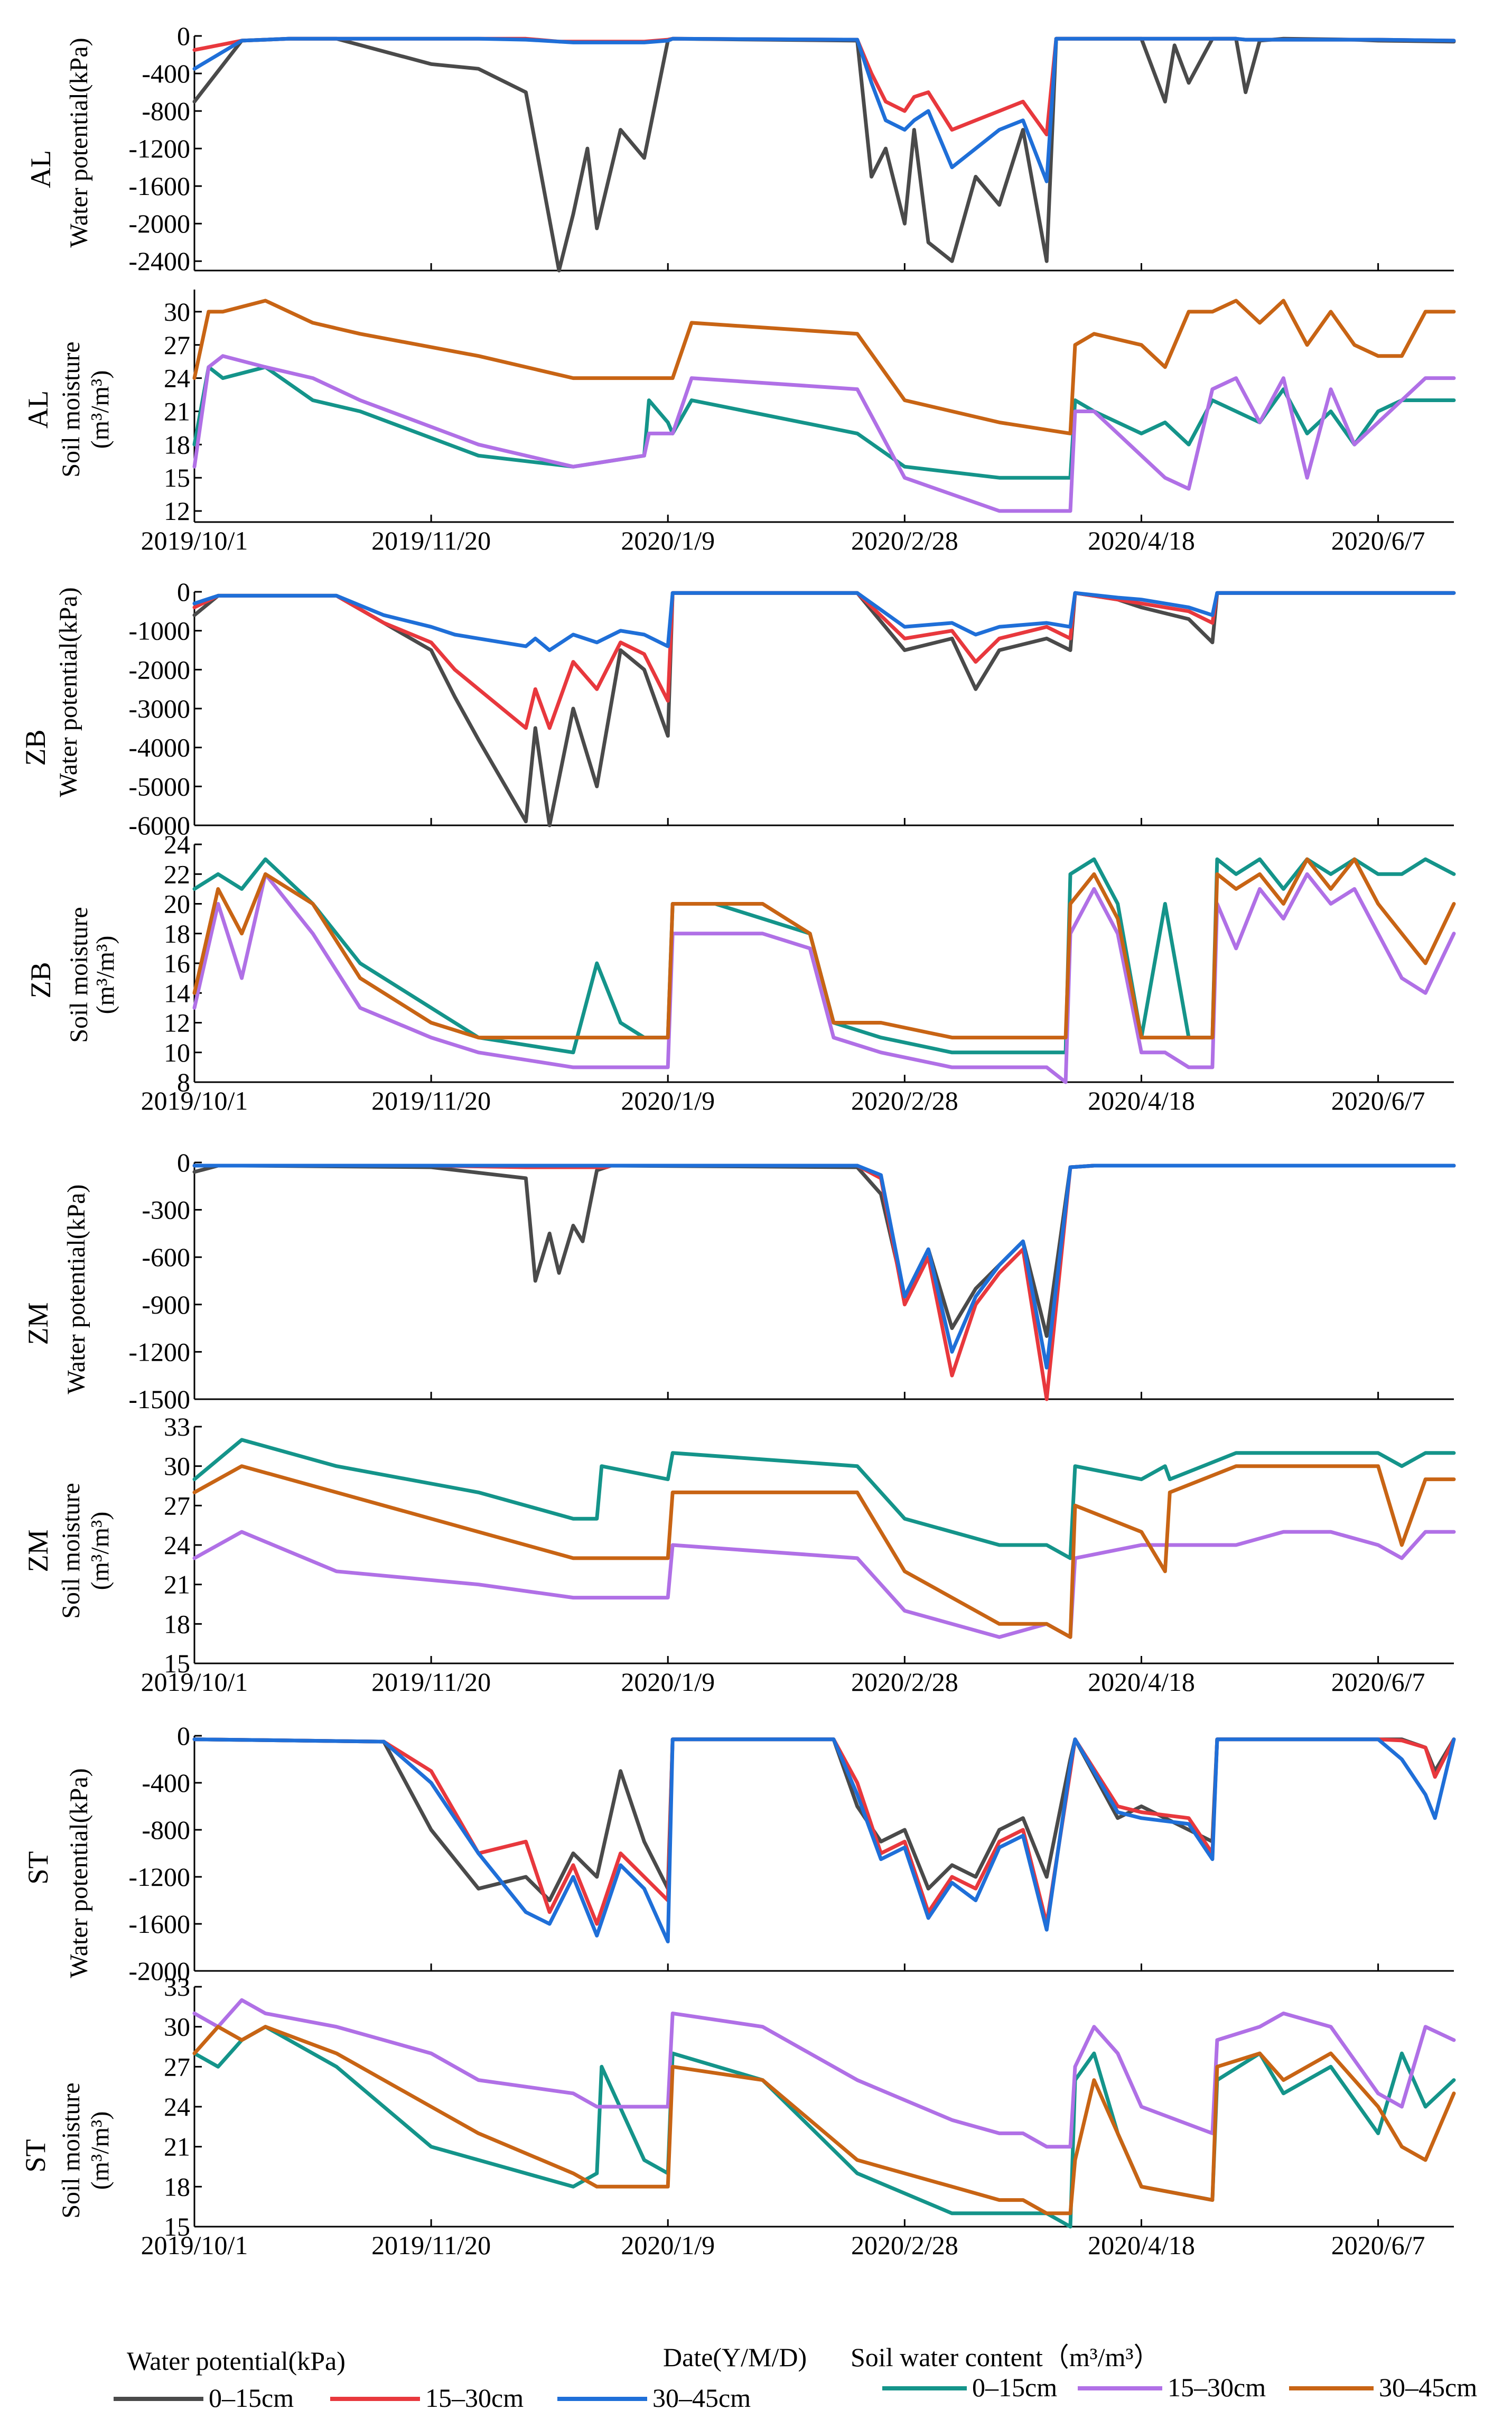  Describe the element at coordinates (100, 2150) in the screenshot. I see `ylabel-unit-st-sm: (m³/m³)` at that location.